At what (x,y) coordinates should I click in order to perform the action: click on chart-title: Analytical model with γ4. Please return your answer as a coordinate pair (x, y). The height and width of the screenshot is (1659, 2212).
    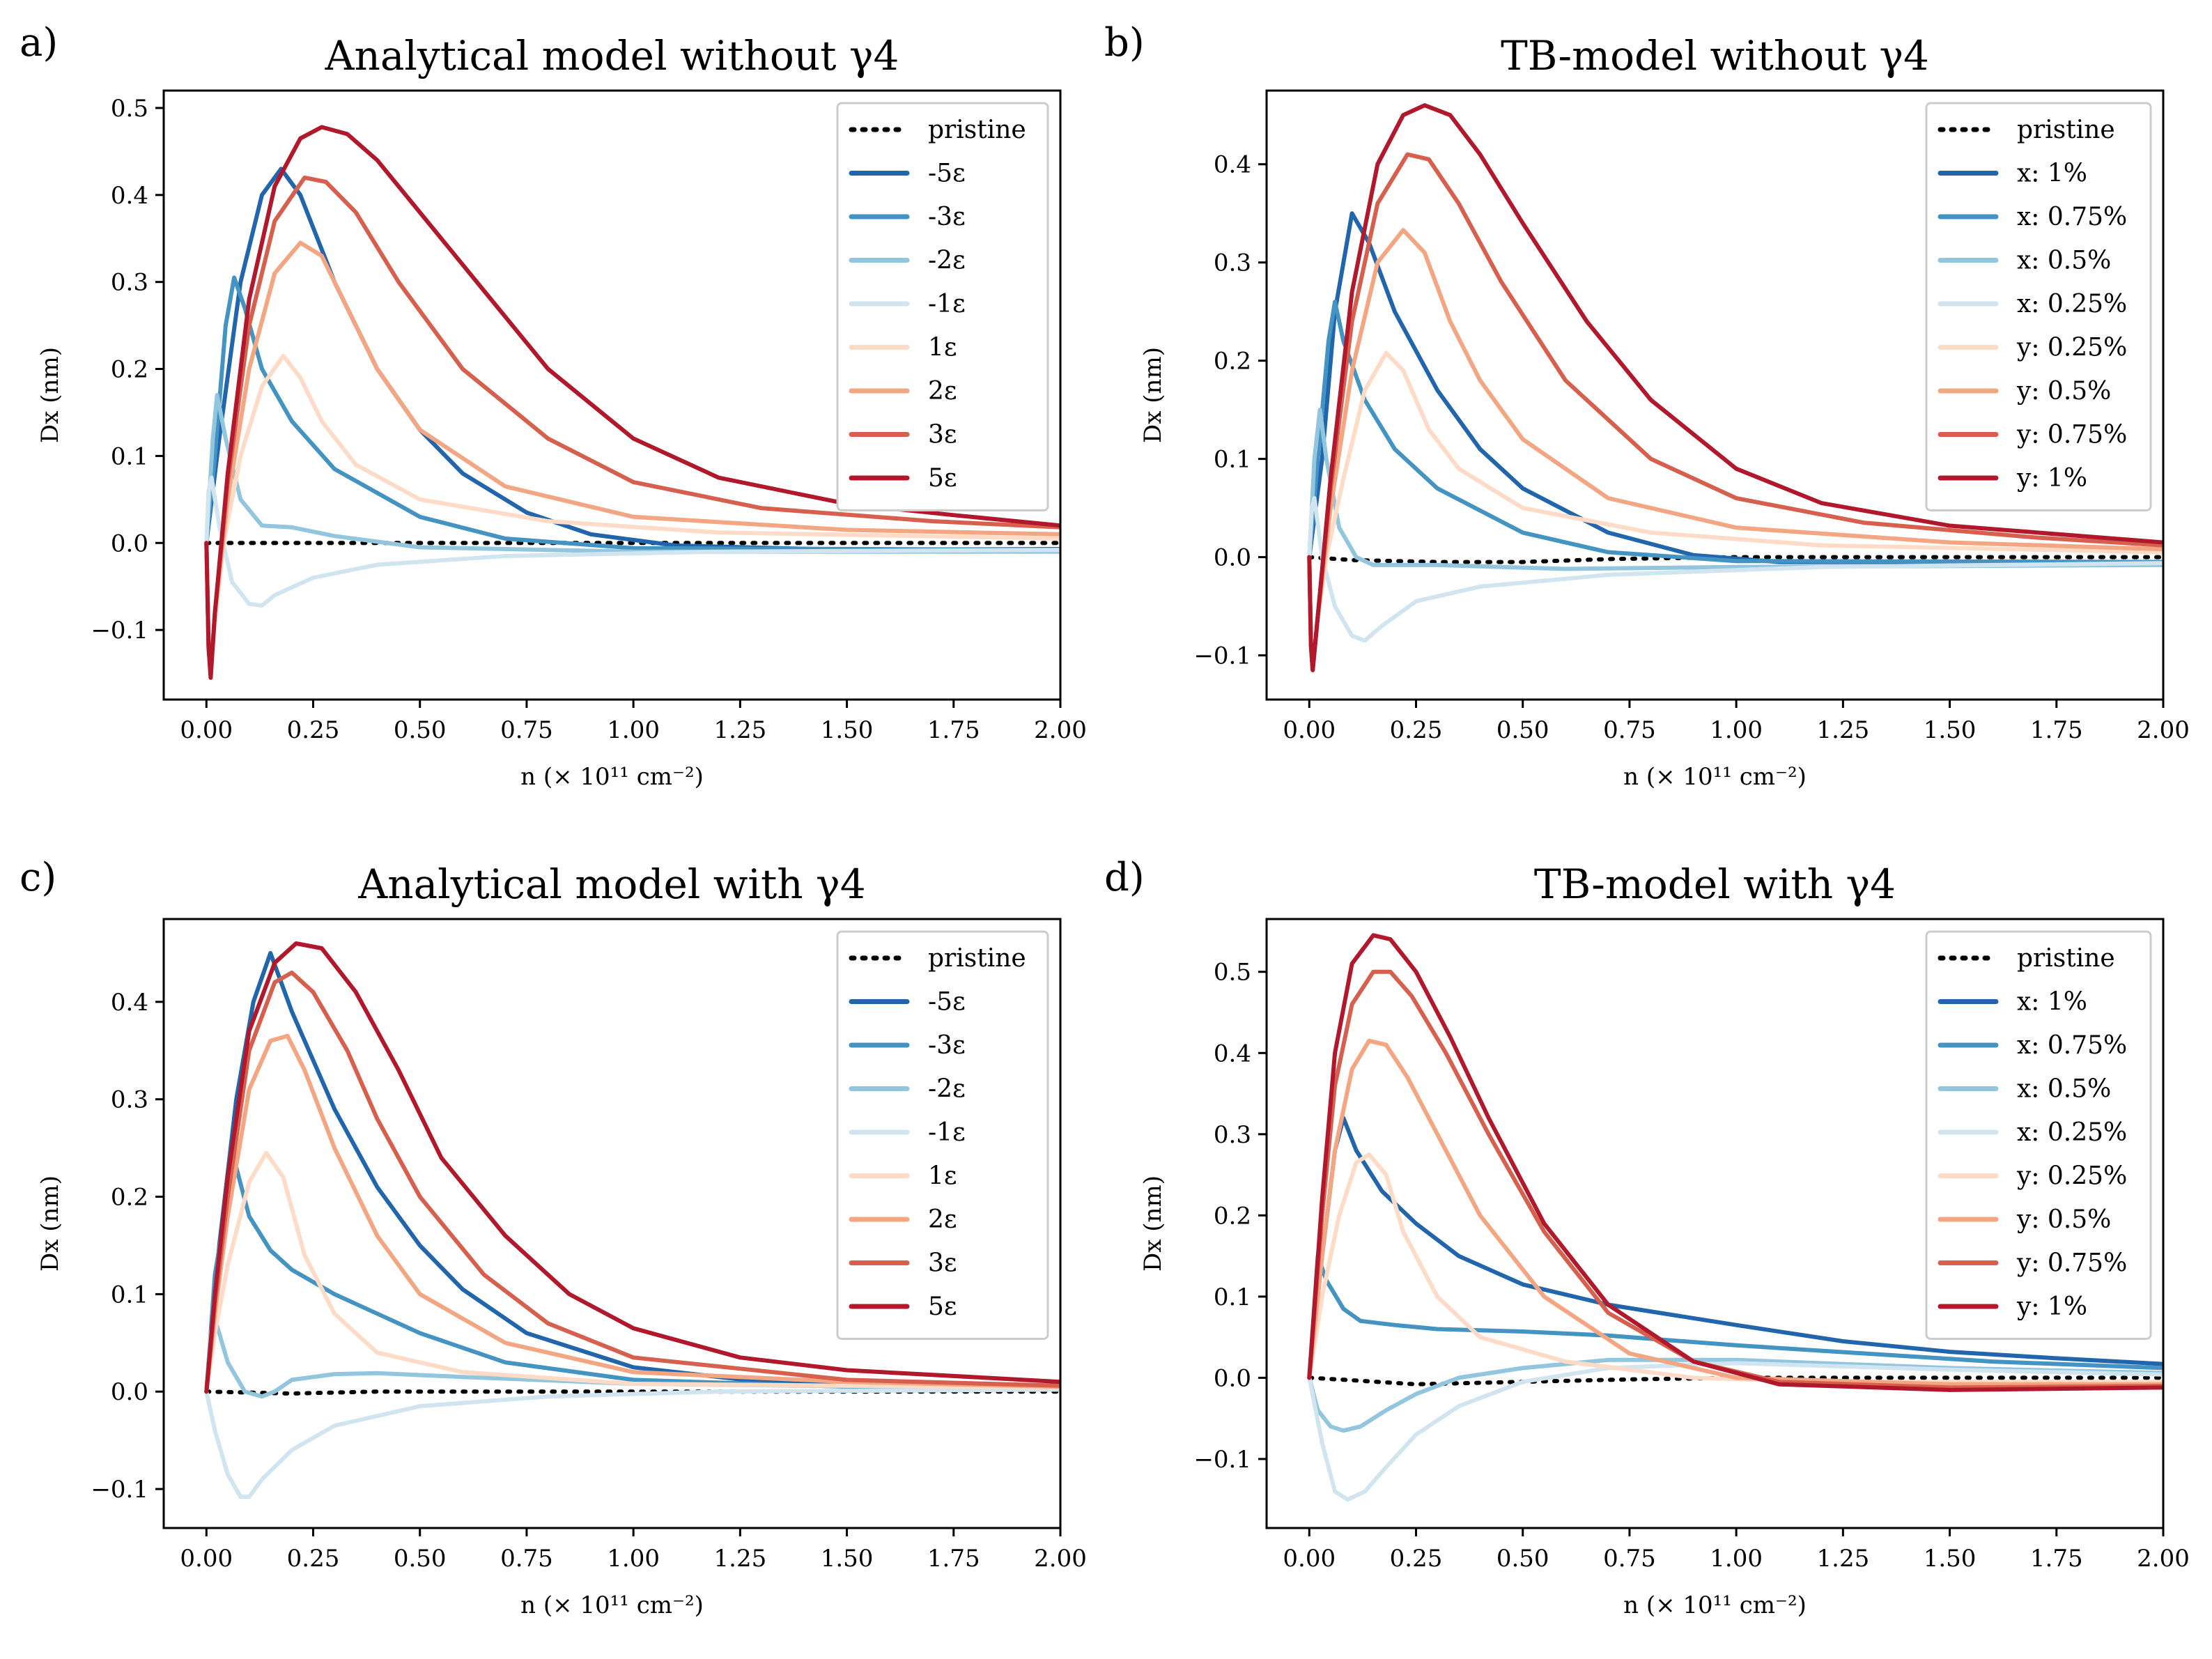
    Looking at the image, I should click on (611, 884).